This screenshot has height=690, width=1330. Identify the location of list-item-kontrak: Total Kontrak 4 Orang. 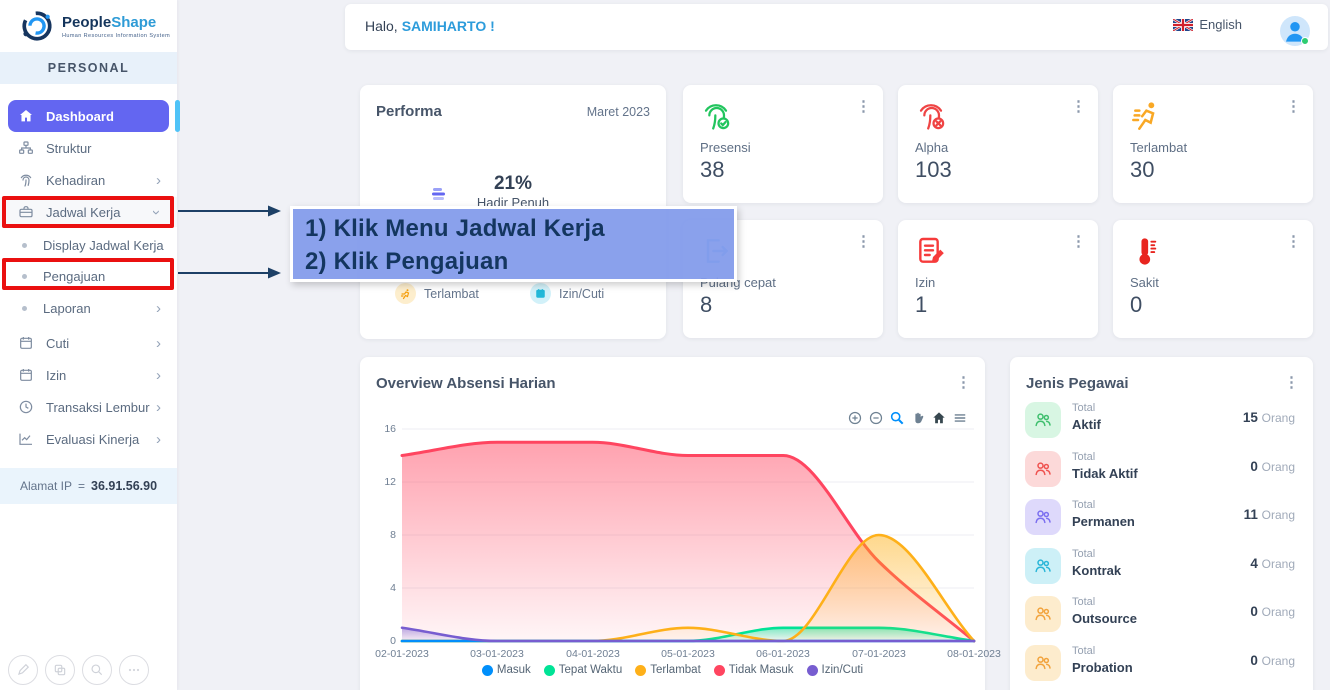
(1161, 568).